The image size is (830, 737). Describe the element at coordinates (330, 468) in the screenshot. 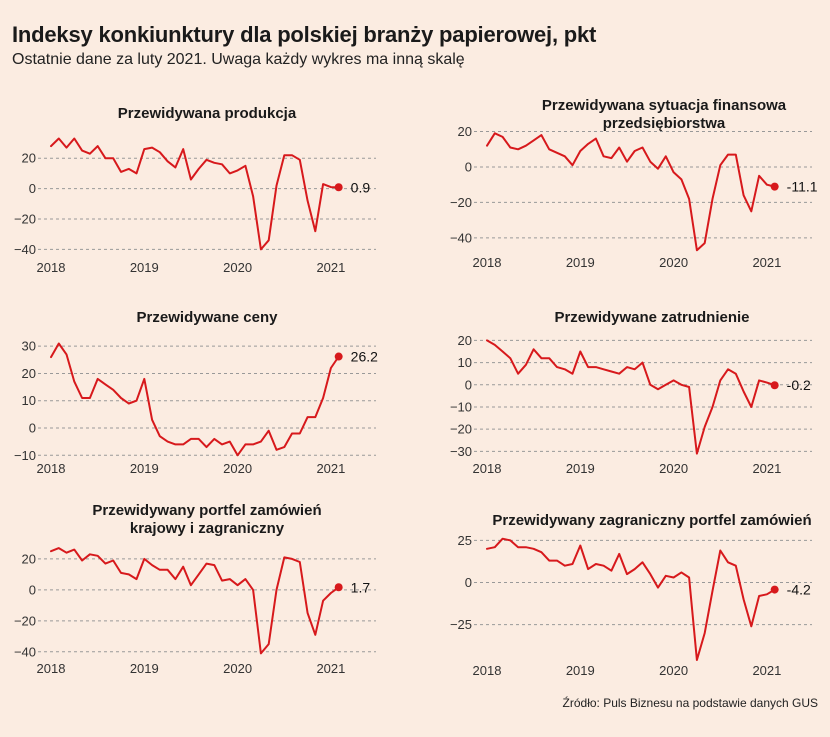

I see `chart-3-x-tick-label: 2021` at that location.